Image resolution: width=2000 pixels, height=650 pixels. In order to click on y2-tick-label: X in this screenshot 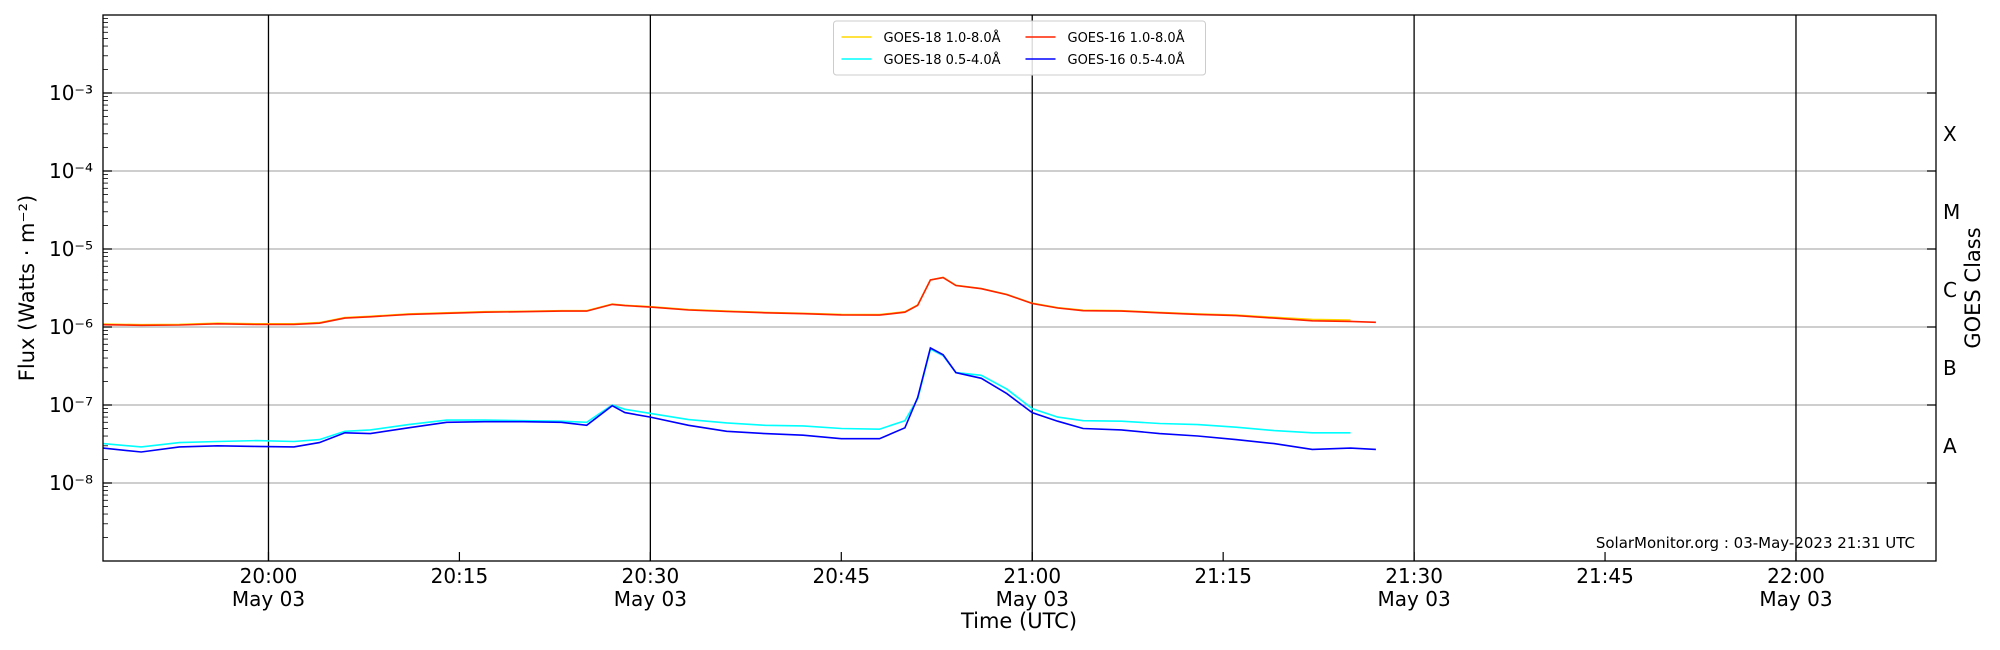, I will do `click(1950, 134)`.